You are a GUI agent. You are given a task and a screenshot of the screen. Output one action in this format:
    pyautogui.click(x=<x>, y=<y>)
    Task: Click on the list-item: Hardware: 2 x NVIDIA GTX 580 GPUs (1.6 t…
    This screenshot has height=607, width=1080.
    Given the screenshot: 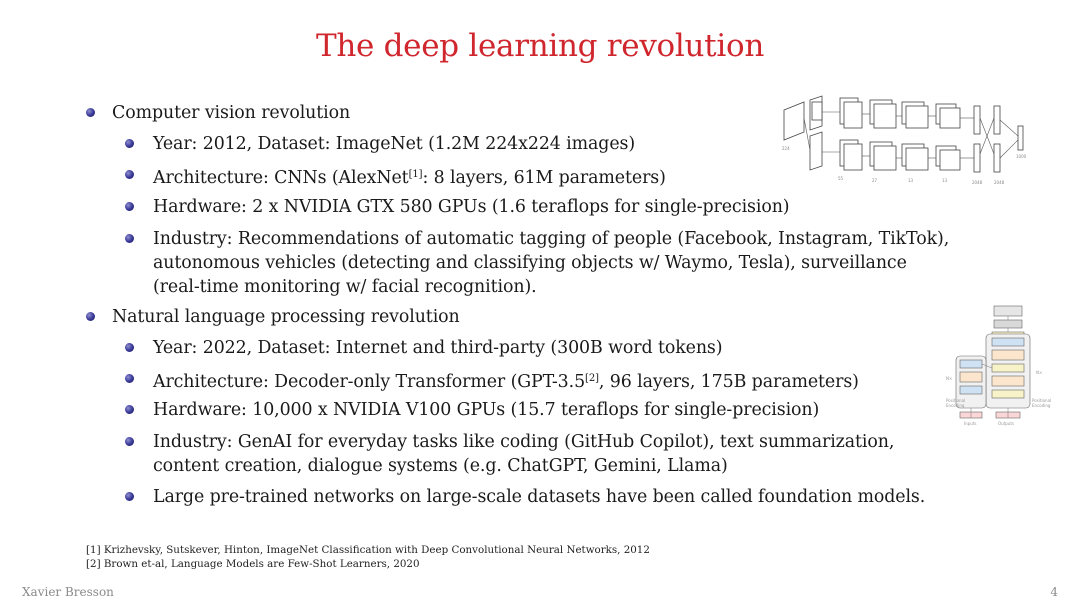 What is the action you would take?
    pyautogui.click(x=457, y=207)
    